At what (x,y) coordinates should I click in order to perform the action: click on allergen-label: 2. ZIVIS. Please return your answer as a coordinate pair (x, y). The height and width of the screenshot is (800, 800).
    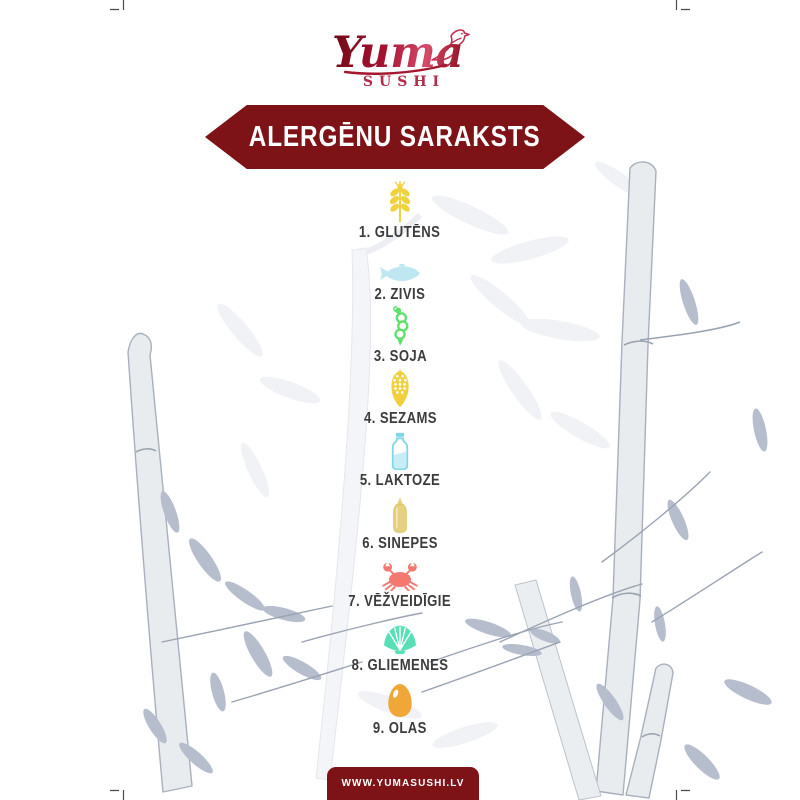
    Looking at the image, I should click on (400, 294).